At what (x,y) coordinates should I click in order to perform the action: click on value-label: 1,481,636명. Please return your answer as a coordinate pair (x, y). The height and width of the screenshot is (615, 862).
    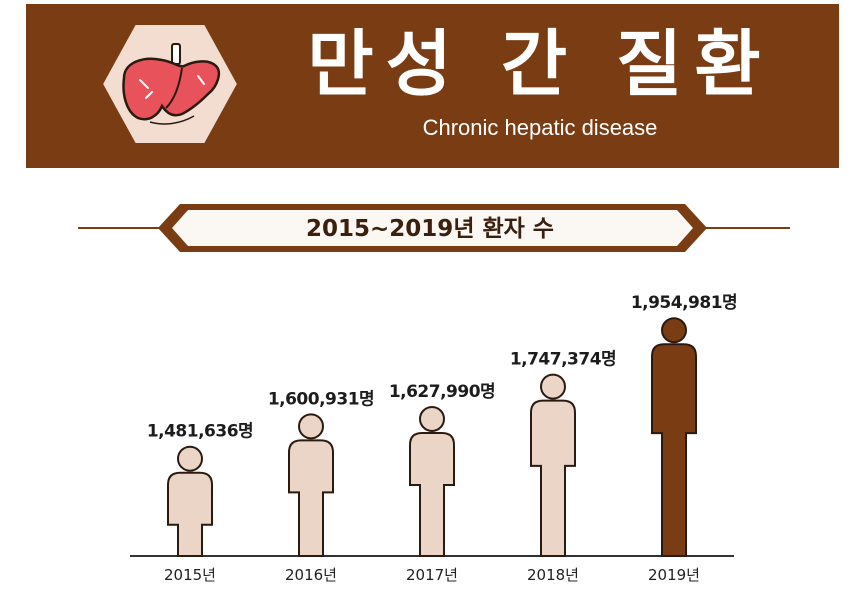
    Looking at the image, I should click on (200, 432).